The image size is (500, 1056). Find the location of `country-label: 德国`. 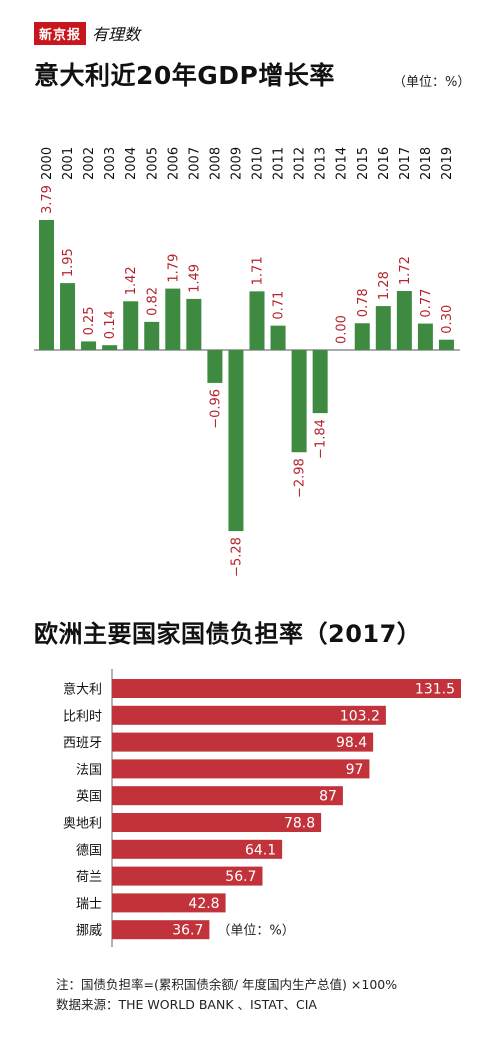

country-label: 德国 is located at coordinates (89, 850).